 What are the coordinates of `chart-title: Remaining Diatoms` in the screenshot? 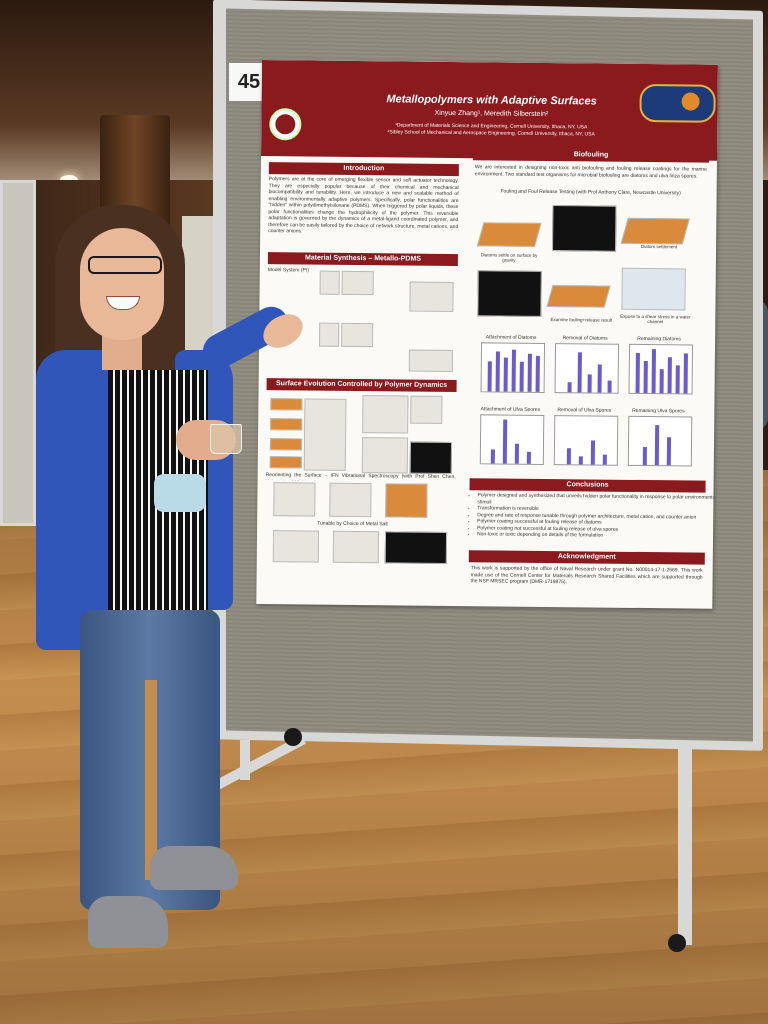 It's located at (659, 339).